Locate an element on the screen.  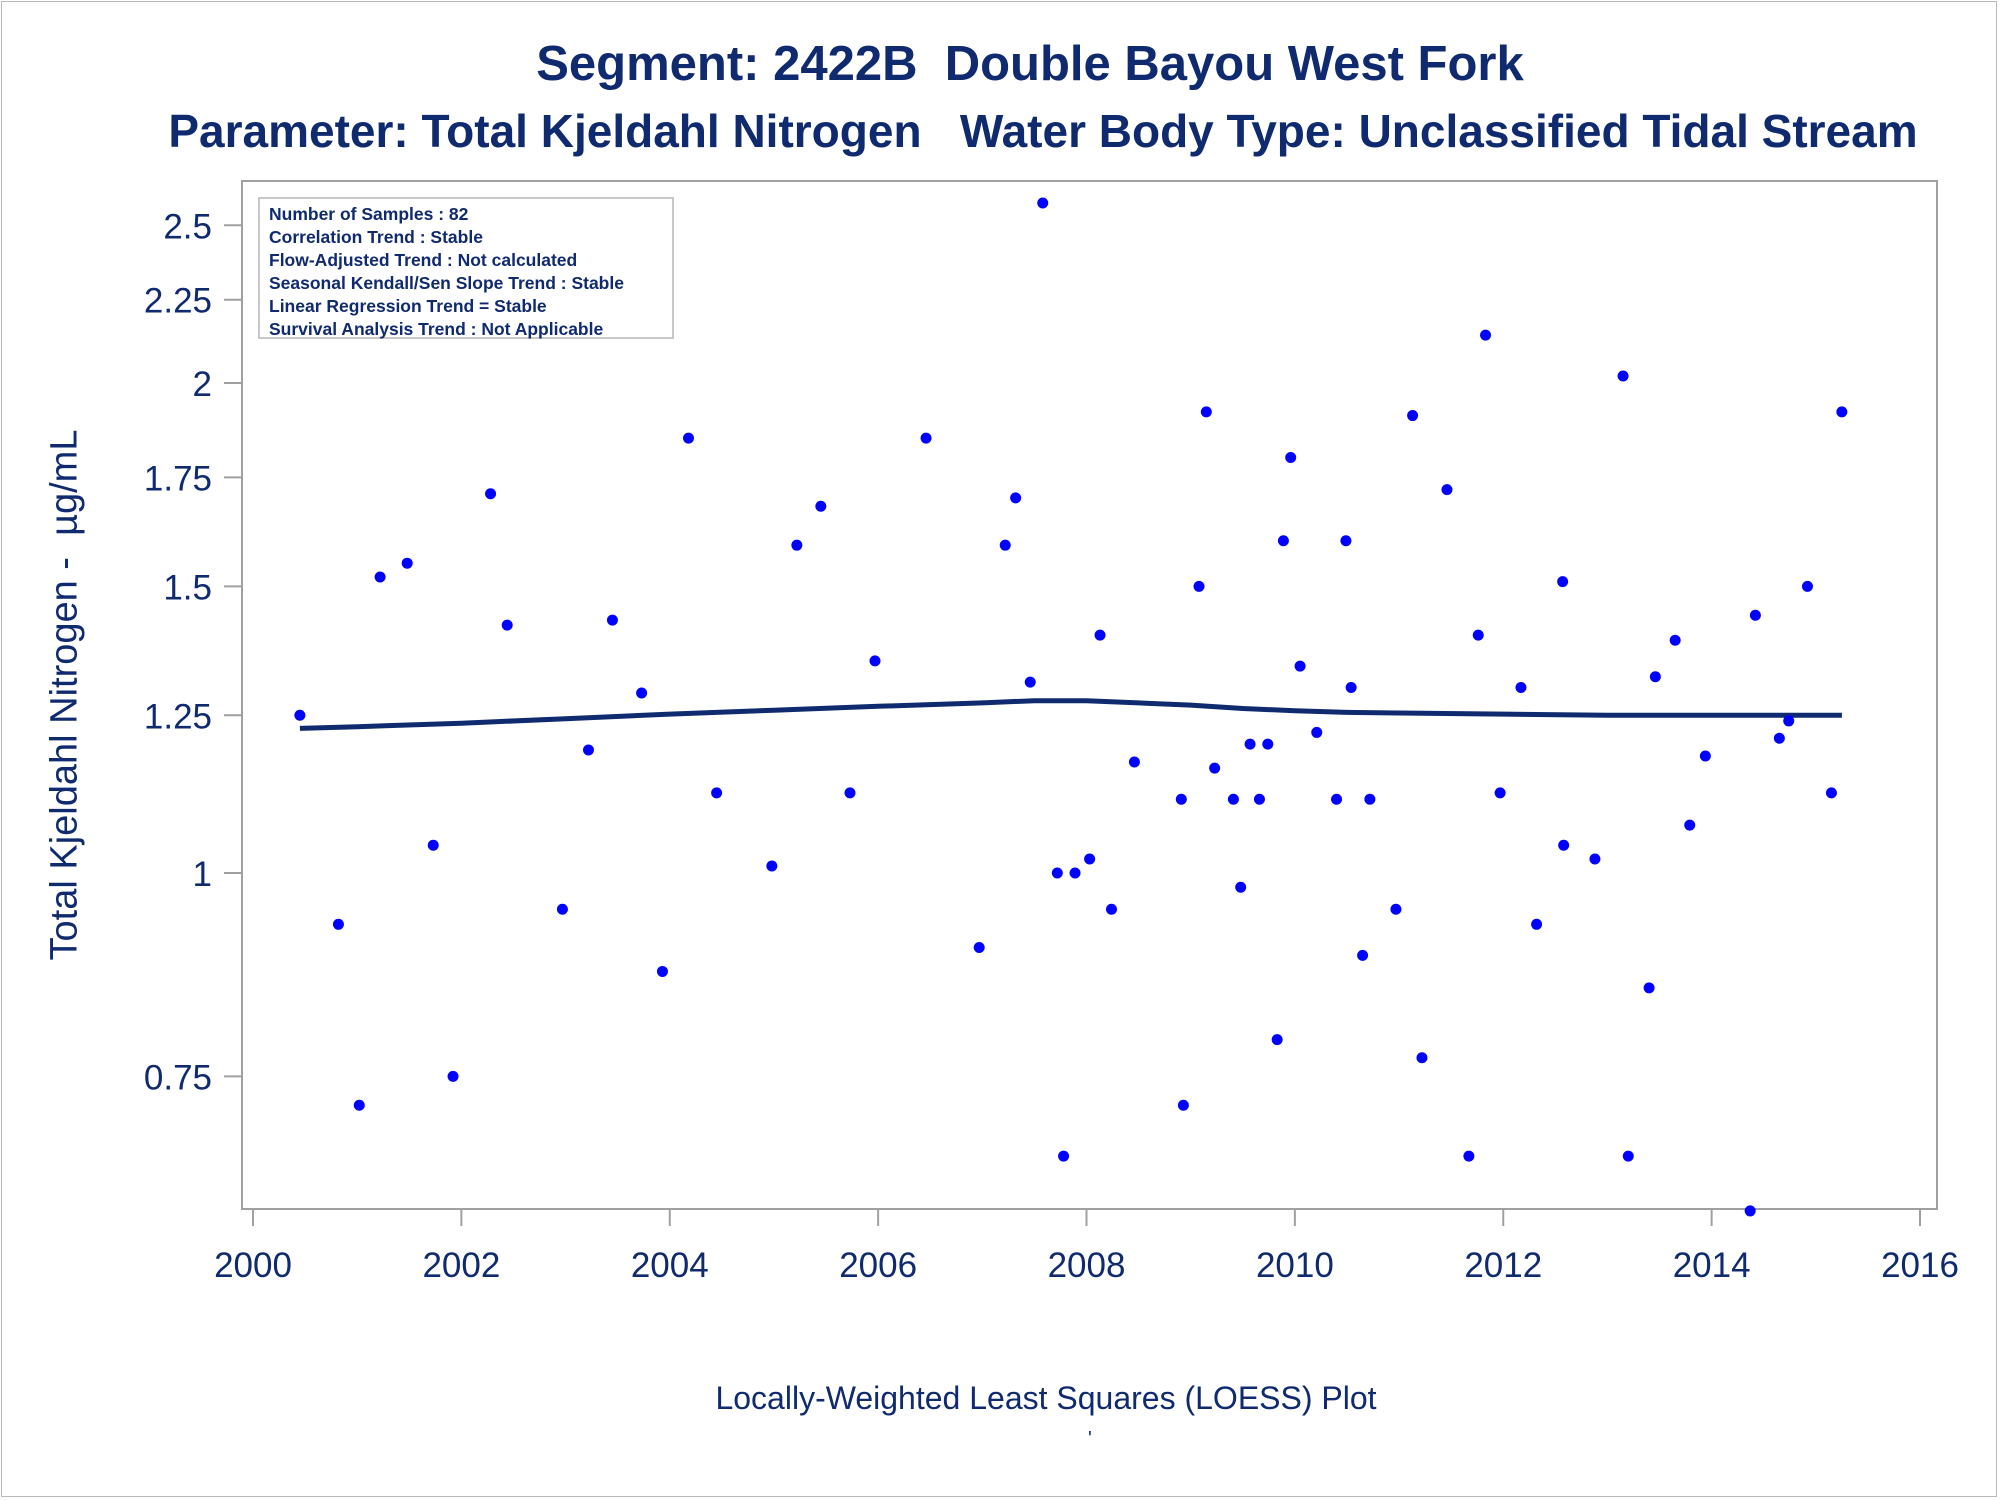
chart-title: Segment: 2422B Double Bayou West Fork is located at coordinates (1030, 64).